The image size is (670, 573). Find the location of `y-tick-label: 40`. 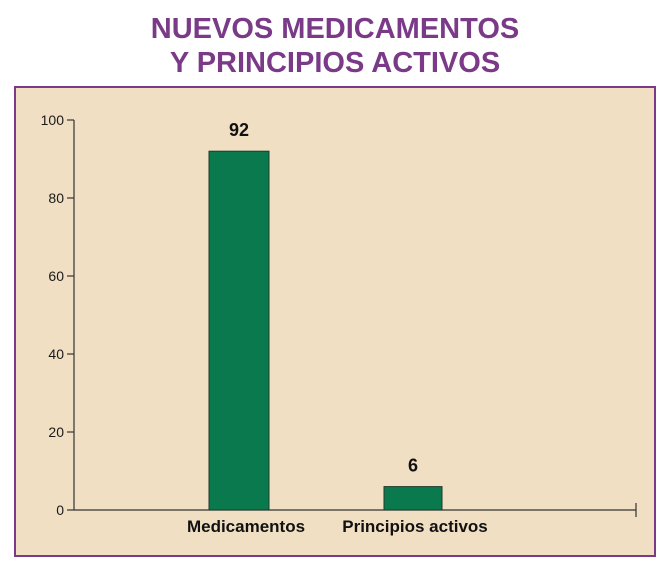

y-tick-label: 40 is located at coordinates (56, 354).